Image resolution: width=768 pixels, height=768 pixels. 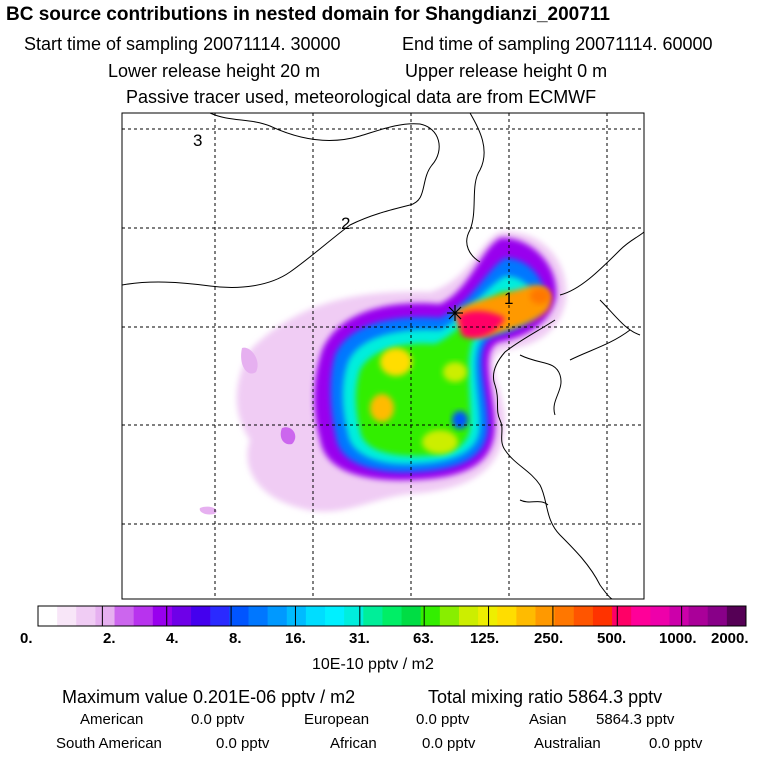 I want to click on field-peak-west, so click(x=382, y=408).